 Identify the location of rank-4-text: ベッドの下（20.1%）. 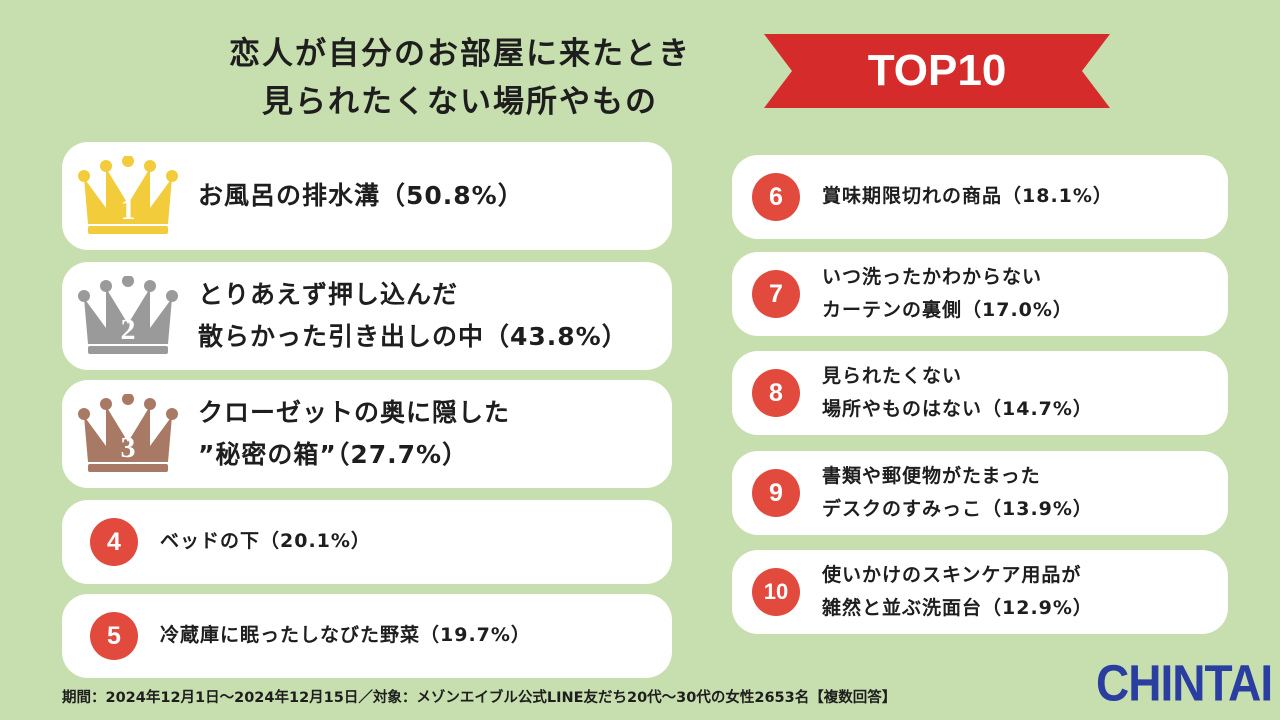
(265, 541).